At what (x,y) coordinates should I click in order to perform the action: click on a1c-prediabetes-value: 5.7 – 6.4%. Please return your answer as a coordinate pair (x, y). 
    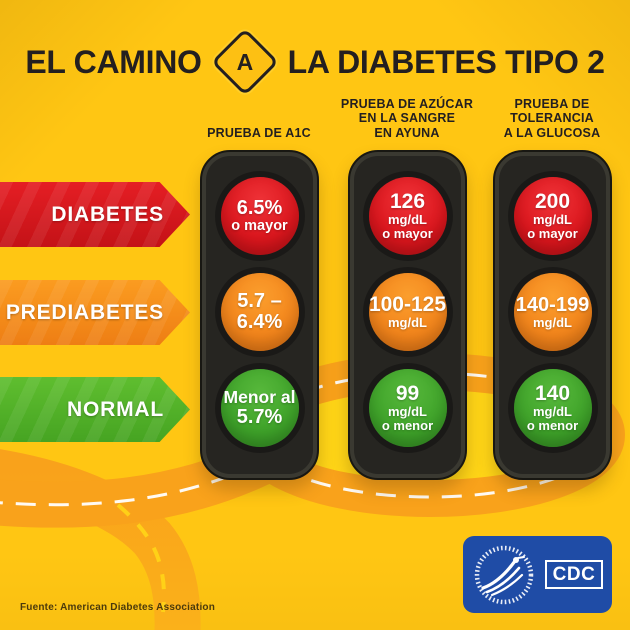
    Looking at the image, I should click on (259, 312).